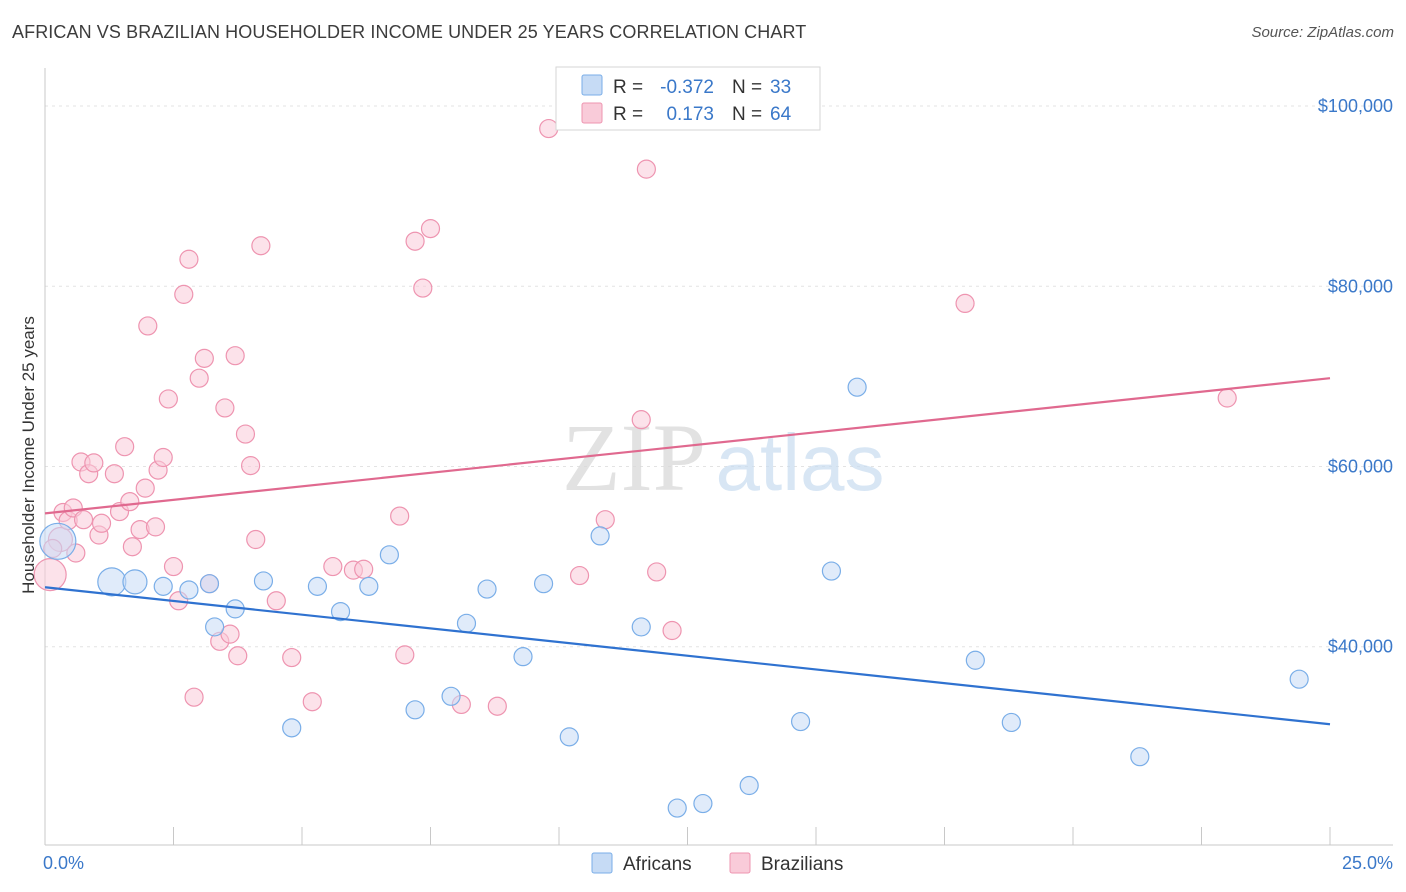  Describe the element at coordinates (717, 863) in the screenshot. I see `series-legend: Africans Brazilians` at that location.